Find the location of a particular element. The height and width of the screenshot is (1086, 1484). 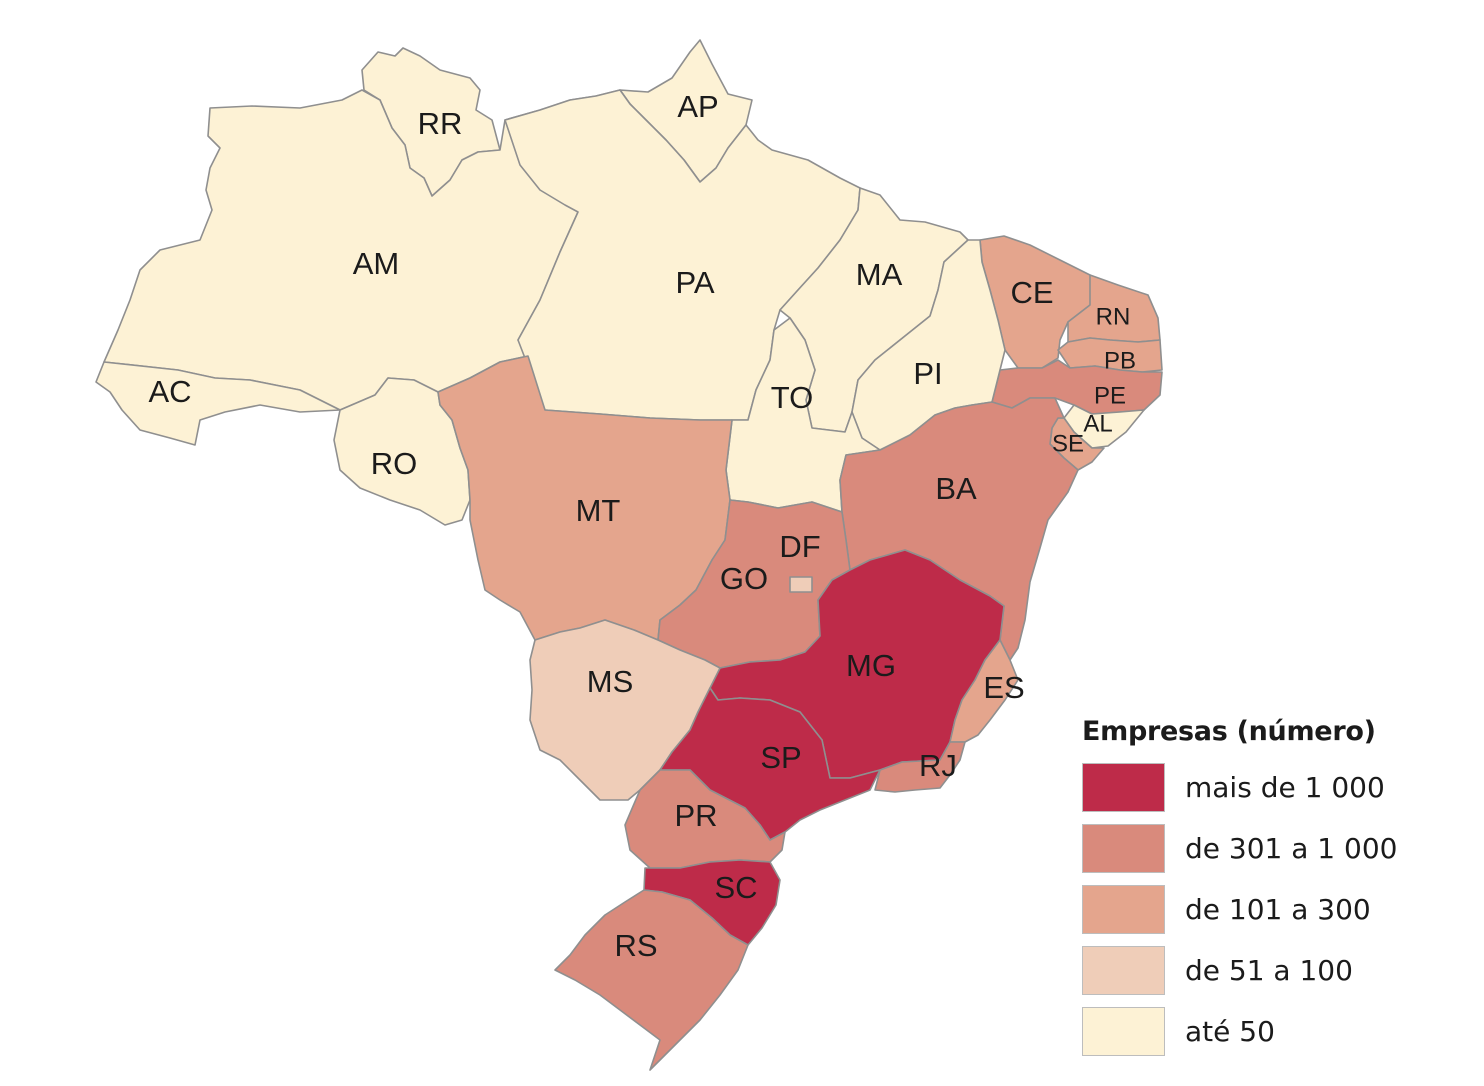

legend-item: de 301 a 1 000 is located at coordinates (1252, 848).